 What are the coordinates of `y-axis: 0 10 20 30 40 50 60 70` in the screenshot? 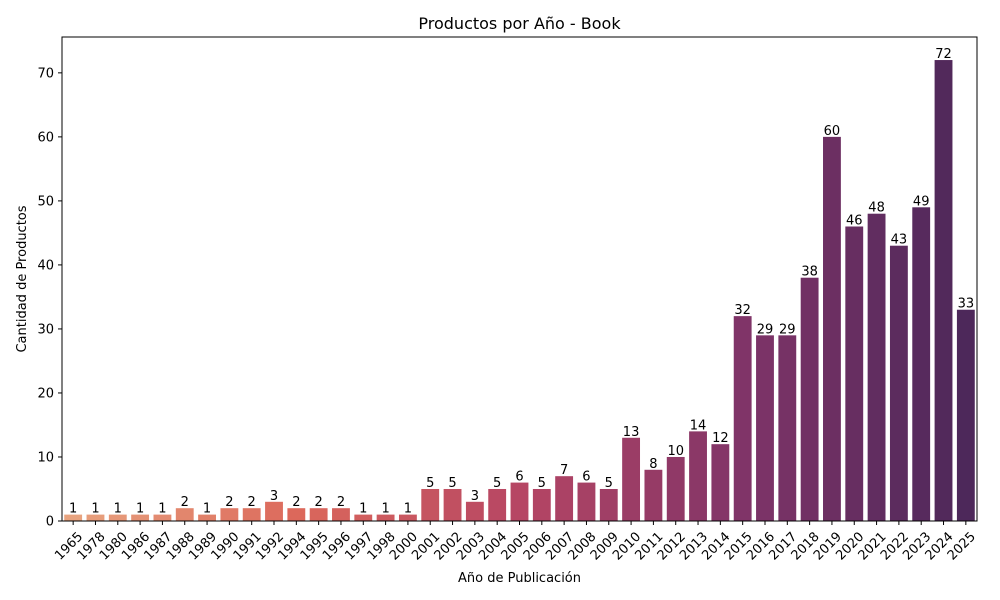 It's located at (49, 298).